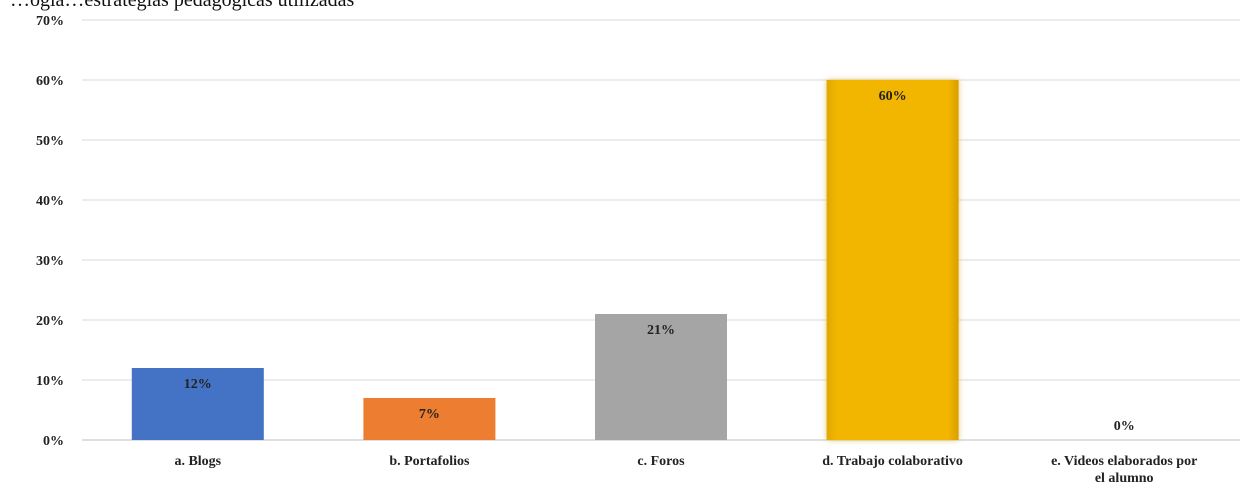  Describe the element at coordinates (661, 330) in the screenshot. I see `data-label: 21%` at that location.